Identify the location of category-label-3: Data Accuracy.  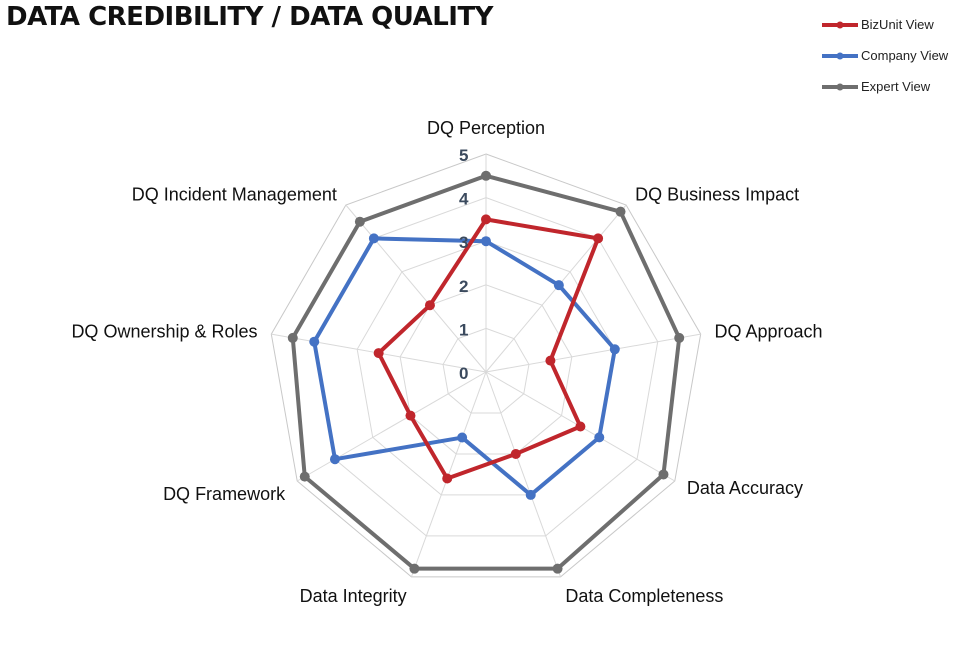
(745, 488).